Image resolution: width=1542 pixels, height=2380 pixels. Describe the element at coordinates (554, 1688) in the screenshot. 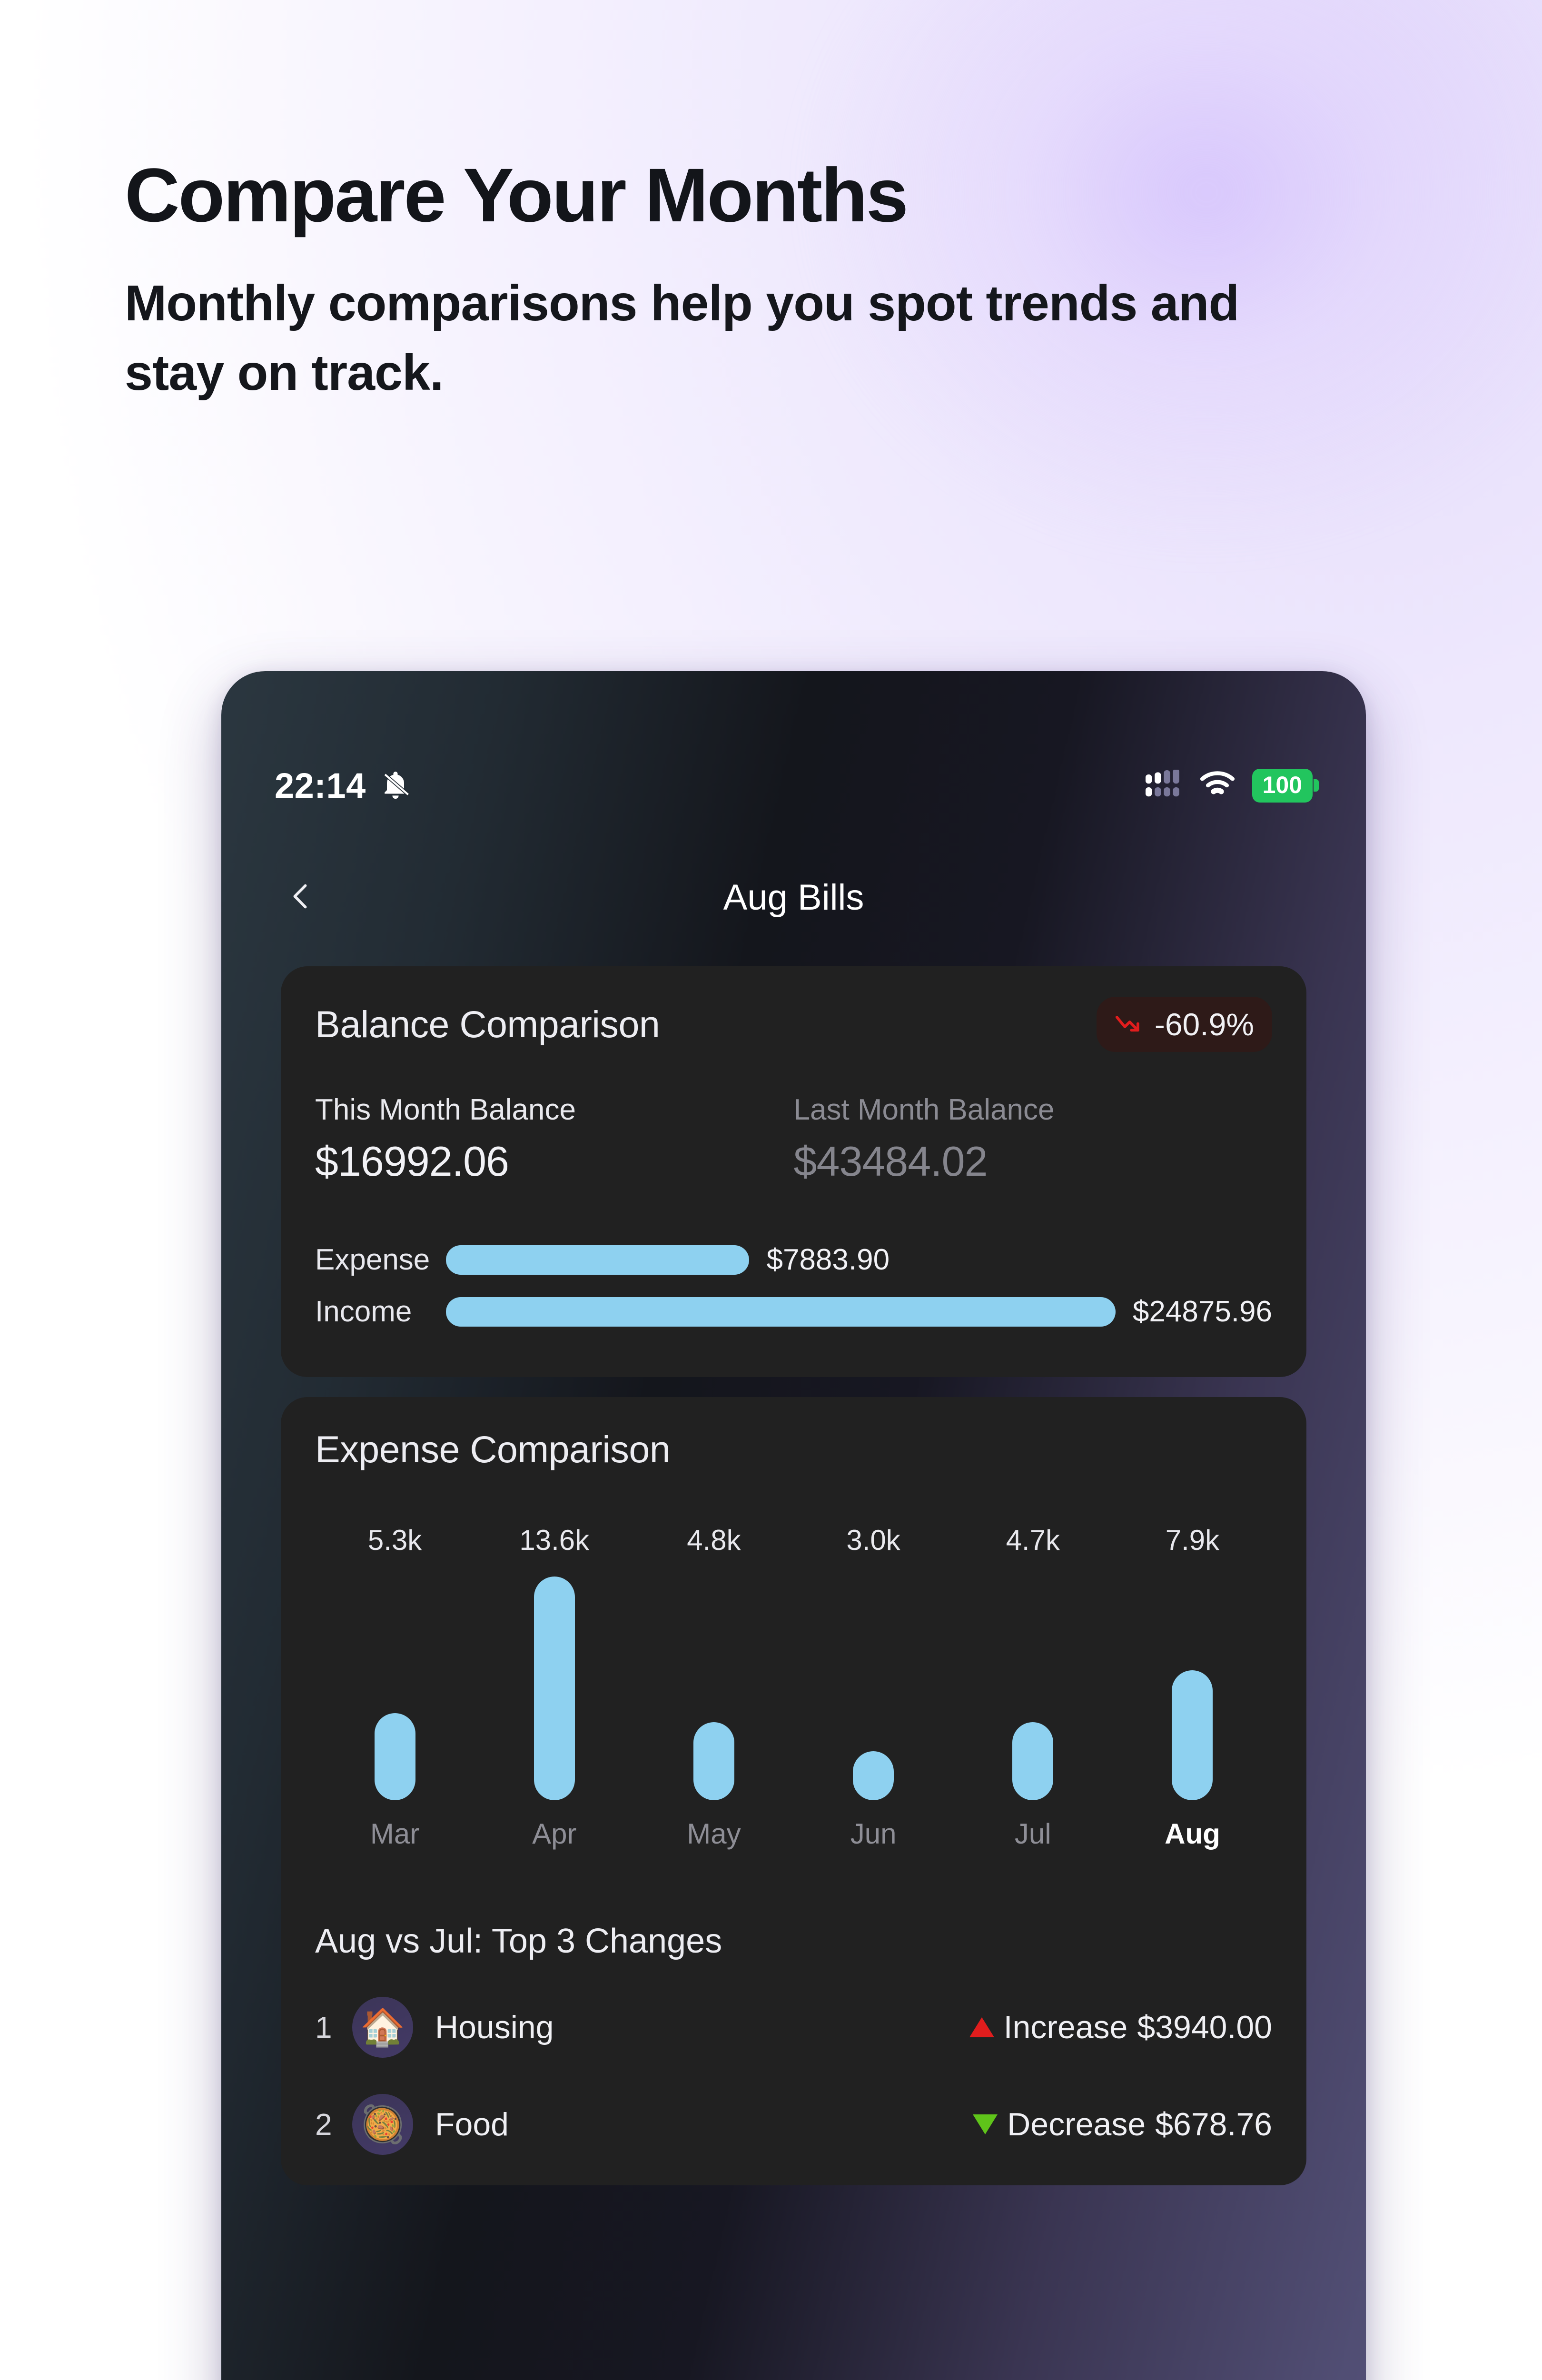

I see `bar-apr` at that location.